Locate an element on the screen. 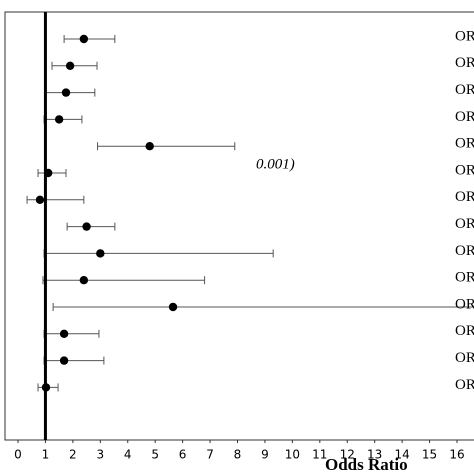 Image resolution: width=474 pixels, height=474 pixels. x-tick-label: 16 is located at coordinates (456, 455).